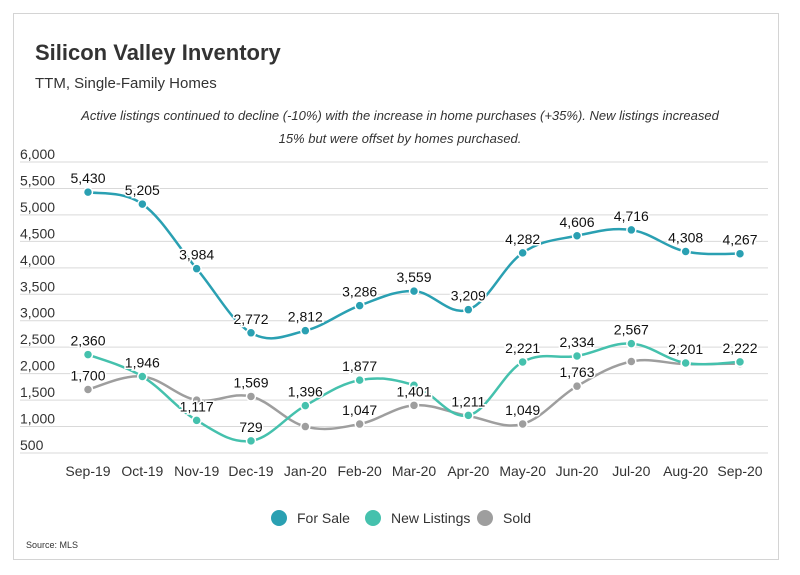 Image resolution: width=800 pixels, height=575 pixels. I want to click on new-listings-data-label: 1,396, so click(305, 392).